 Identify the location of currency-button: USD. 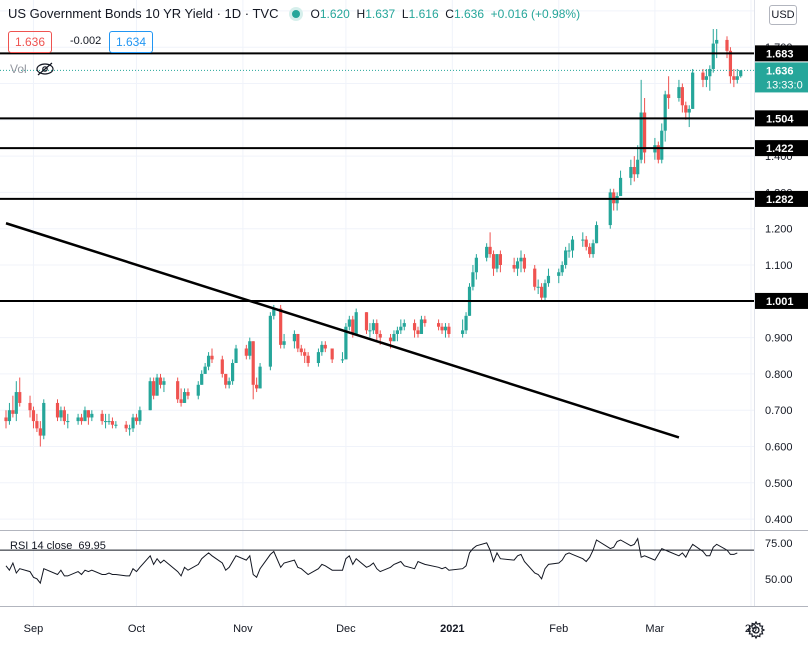
(783, 15).